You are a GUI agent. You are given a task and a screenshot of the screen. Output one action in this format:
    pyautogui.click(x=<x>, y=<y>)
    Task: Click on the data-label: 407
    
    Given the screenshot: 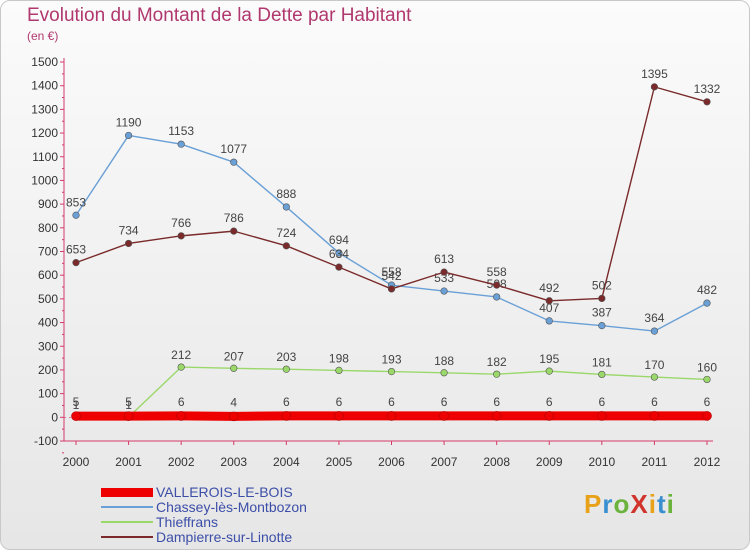 What is the action you would take?
    pyautogui.click(x=549, y=308)
    